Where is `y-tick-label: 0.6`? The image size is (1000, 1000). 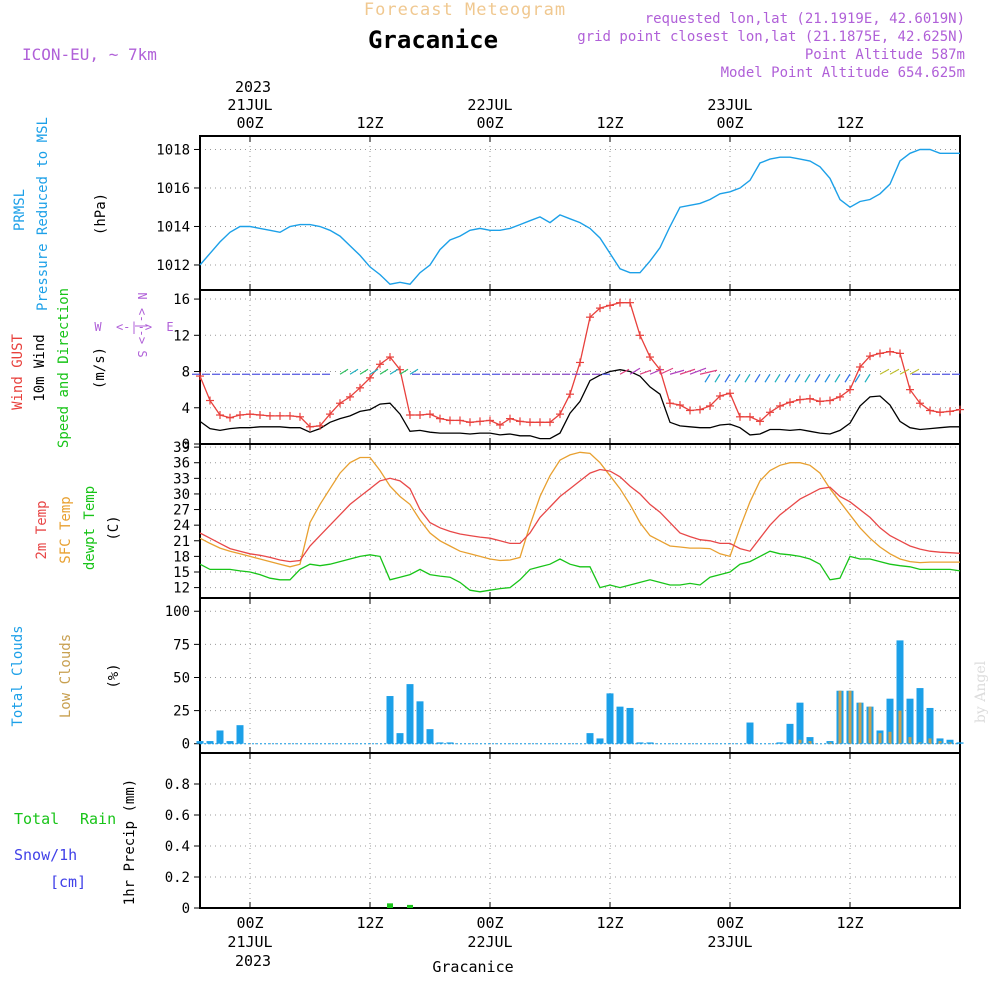 y-tick-label: 0.6 is located at coordinates (177, 816).